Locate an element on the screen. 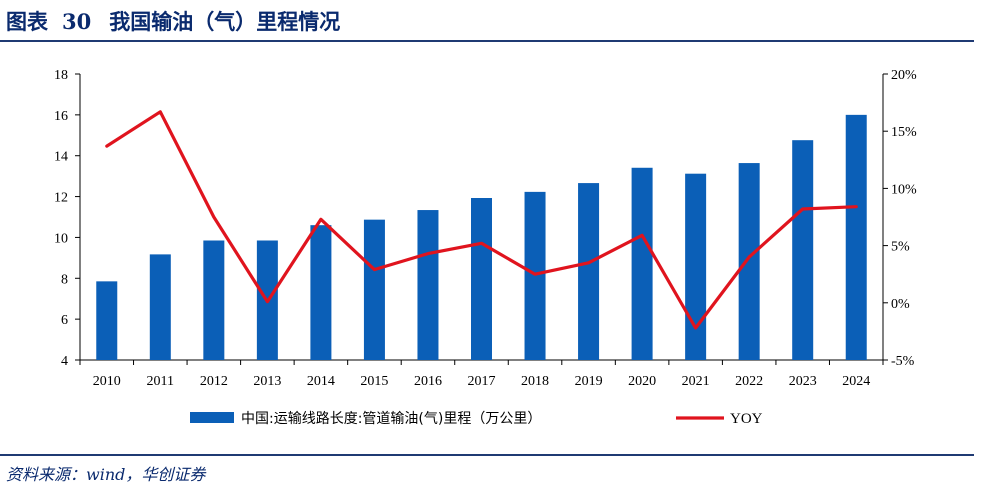 This screenshot has height=498, width=984. x-tick-label: 2013 is located at coordinates (267, 381).